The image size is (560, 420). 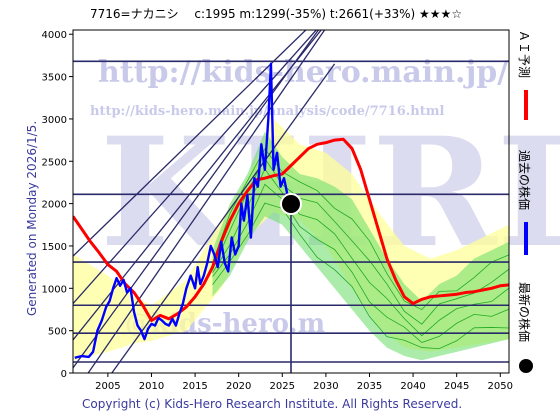 I want to click on y-tick-label: 0, so click(x=64, y=374).